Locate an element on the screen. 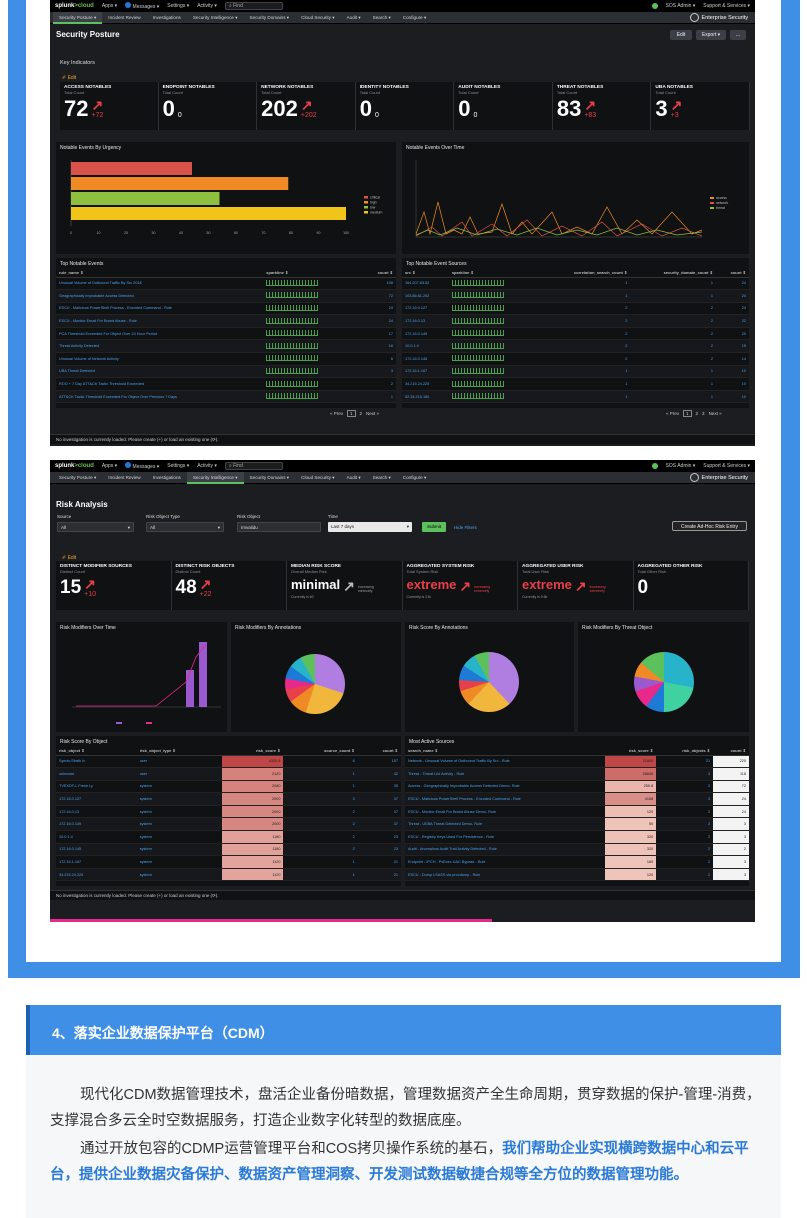 The image size is (807, 1218). count-cell: 14 is located at coordinates (732, 359).